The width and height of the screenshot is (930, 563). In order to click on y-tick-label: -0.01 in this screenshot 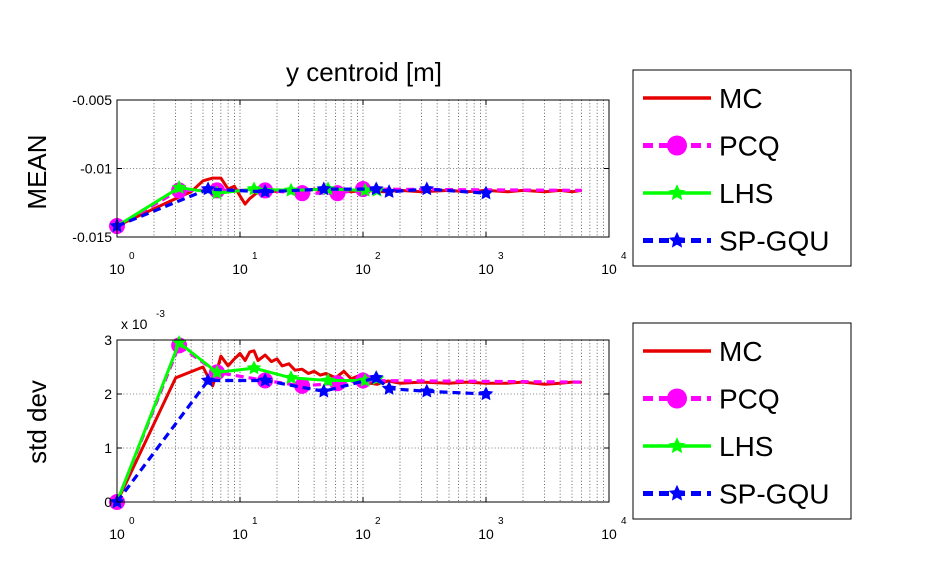, I will do `click(96, 169)`.